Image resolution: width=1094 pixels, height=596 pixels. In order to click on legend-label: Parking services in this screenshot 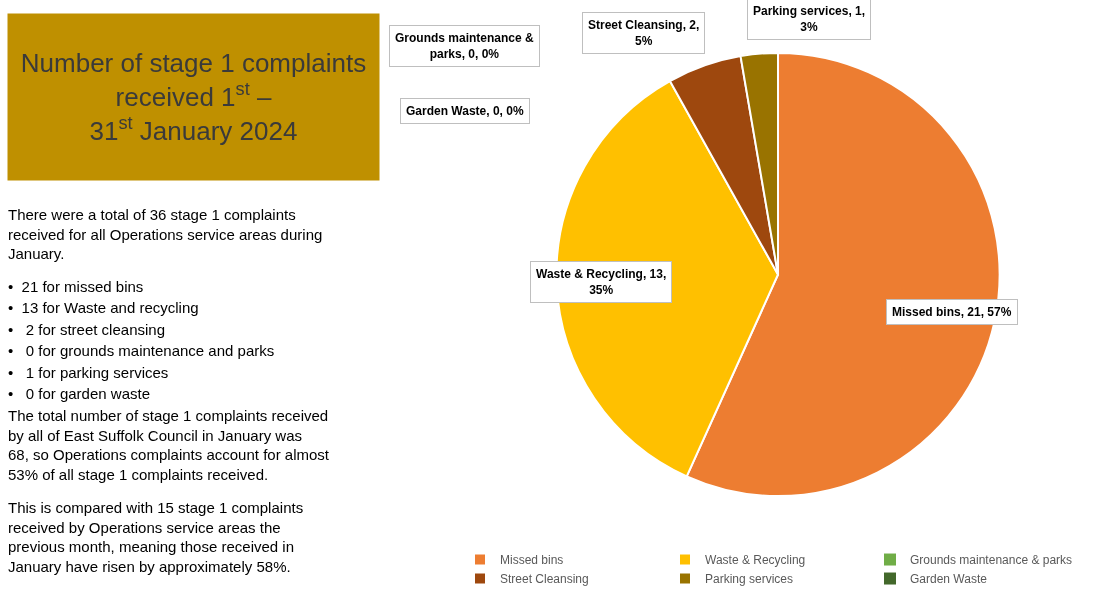, I will do `click(749, 579)`.